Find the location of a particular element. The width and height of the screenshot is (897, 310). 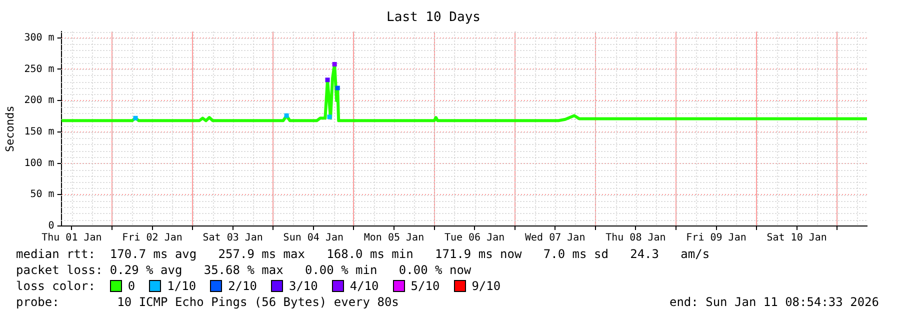

y-tick-label: 150 m is located at coordinates (39, 132).